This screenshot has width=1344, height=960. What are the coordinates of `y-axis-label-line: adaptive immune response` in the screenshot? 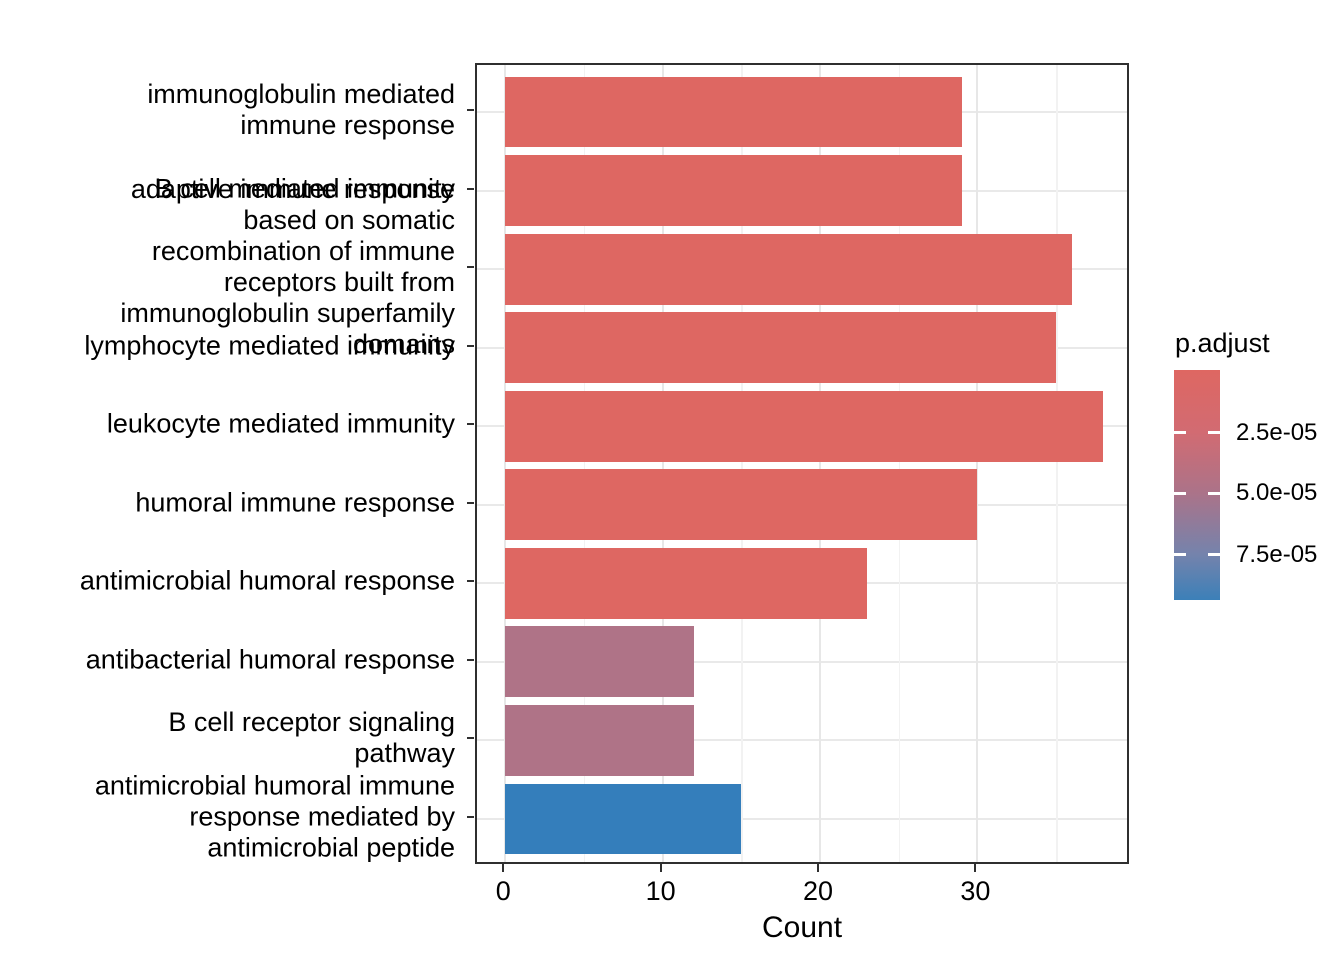 It's located at (292, 189).